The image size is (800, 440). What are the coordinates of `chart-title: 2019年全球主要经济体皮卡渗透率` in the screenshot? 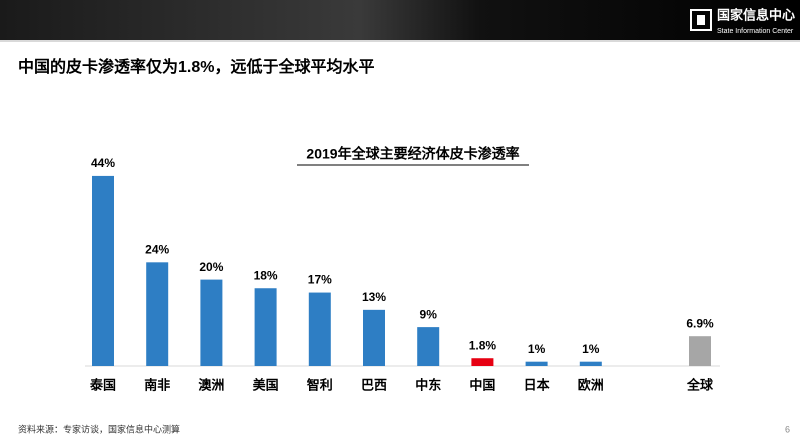 It's located at (412, 154).